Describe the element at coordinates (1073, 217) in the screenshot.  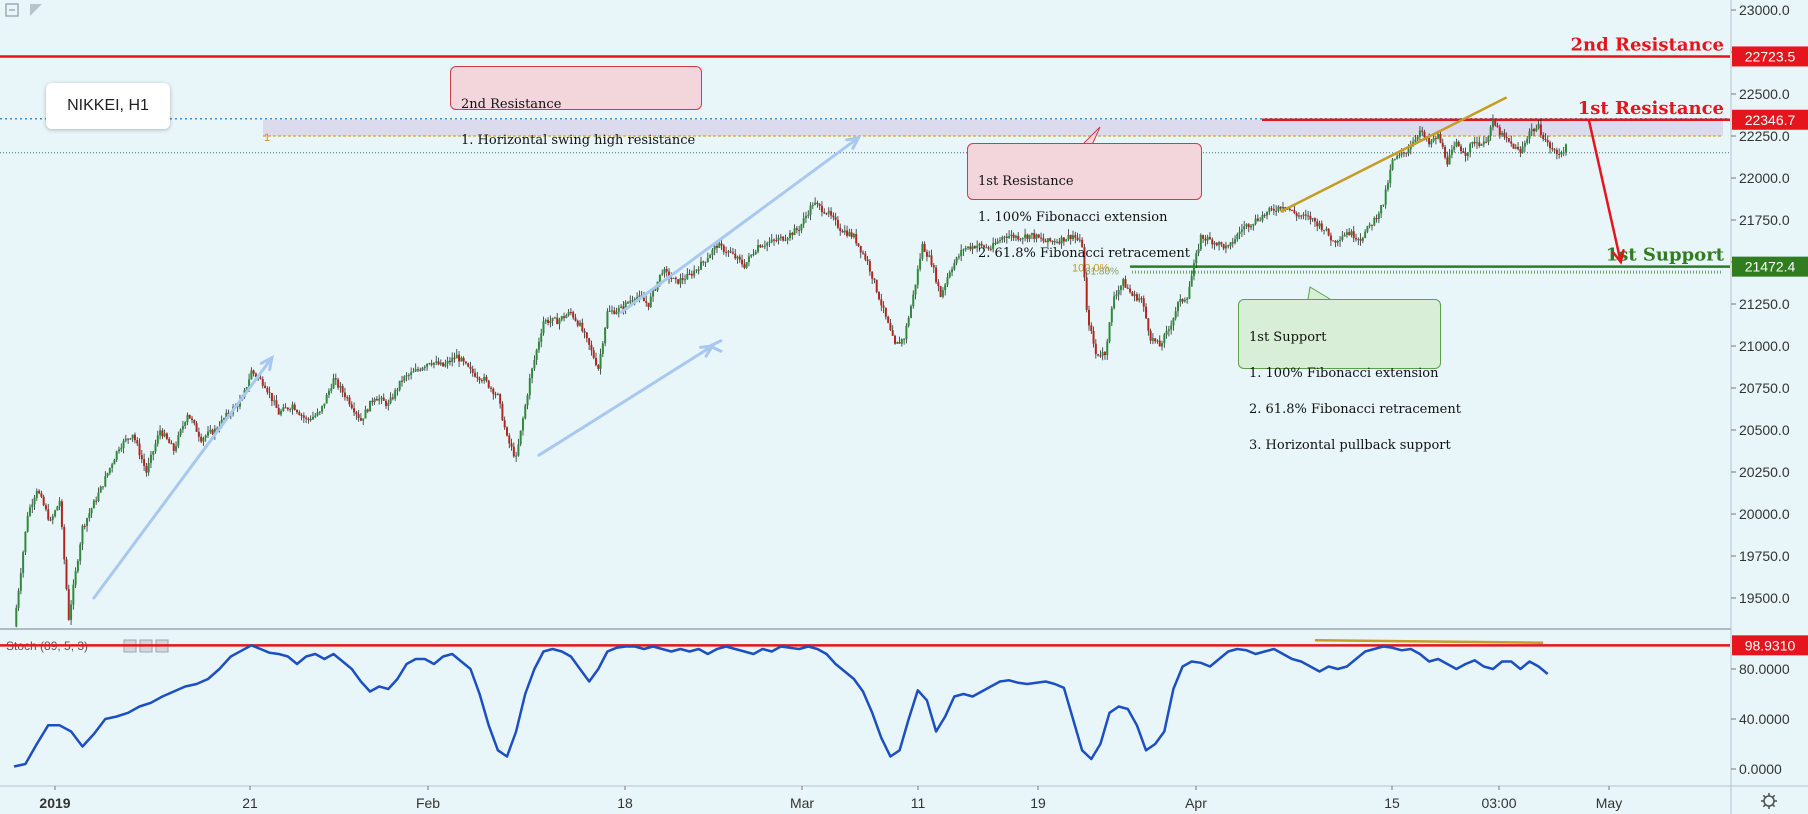
I see `annotation-line: 1. 100% Fibonacci extension` at that location.